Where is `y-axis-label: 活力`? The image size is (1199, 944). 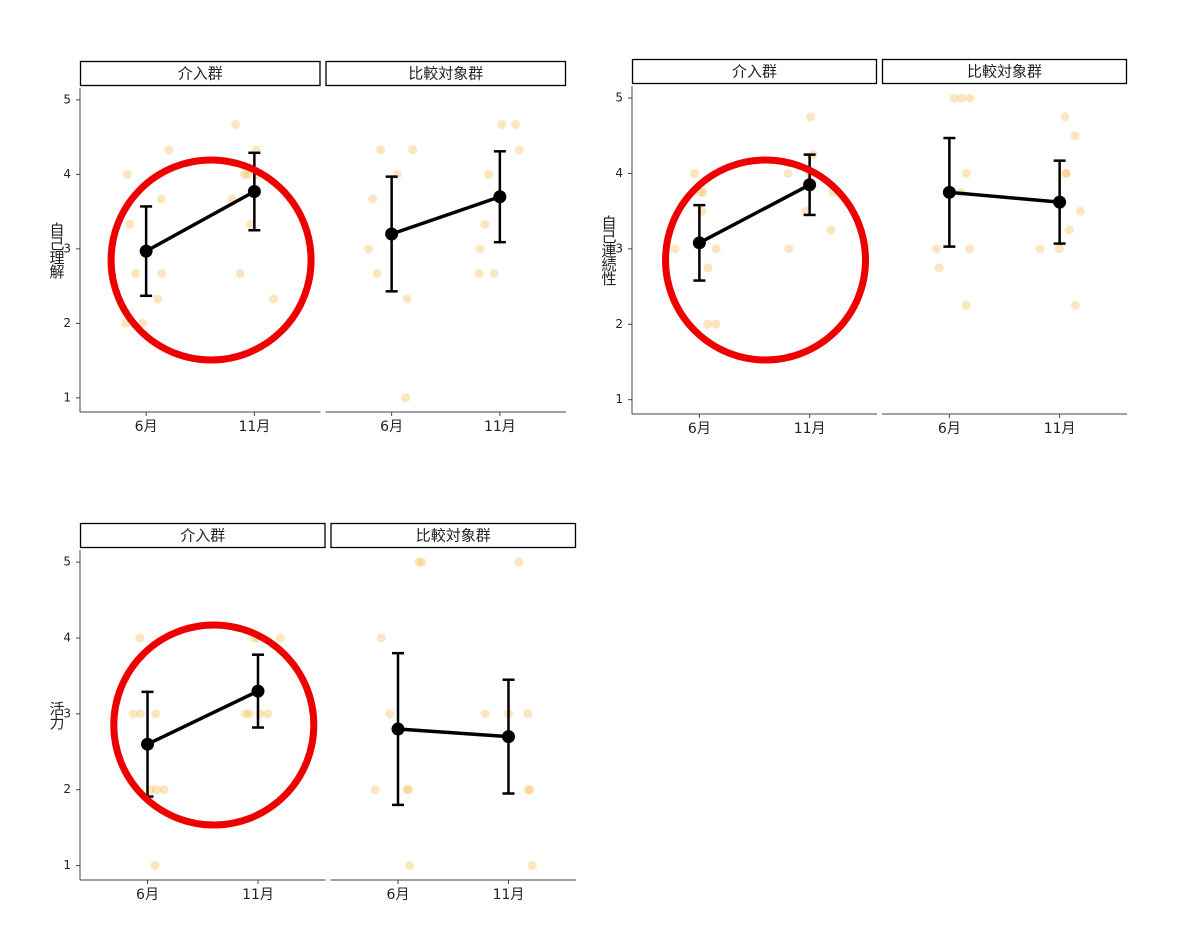 y-axis-label: 活力 is located at coordinates (57, 716).